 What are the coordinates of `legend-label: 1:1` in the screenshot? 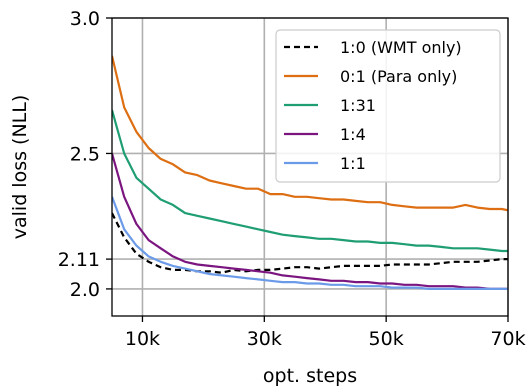 It's located at (353, 163).